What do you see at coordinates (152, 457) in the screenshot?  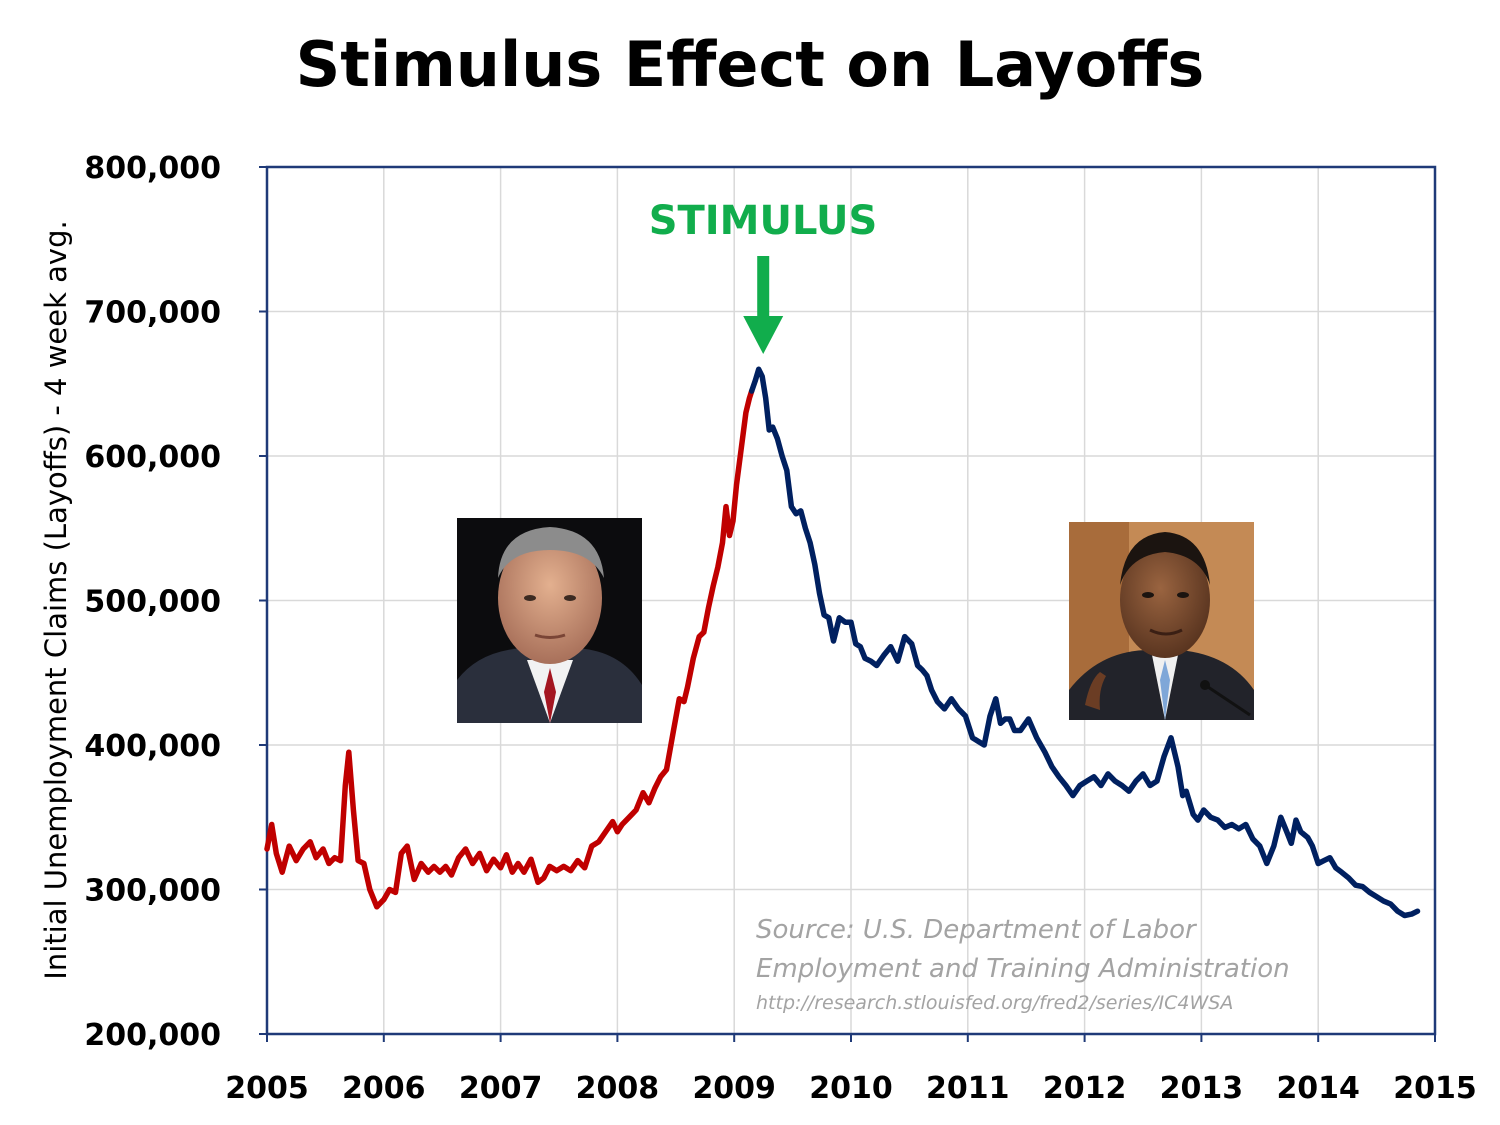 I see `y-tick-label: 600,000` at bounding box center [152, 457].